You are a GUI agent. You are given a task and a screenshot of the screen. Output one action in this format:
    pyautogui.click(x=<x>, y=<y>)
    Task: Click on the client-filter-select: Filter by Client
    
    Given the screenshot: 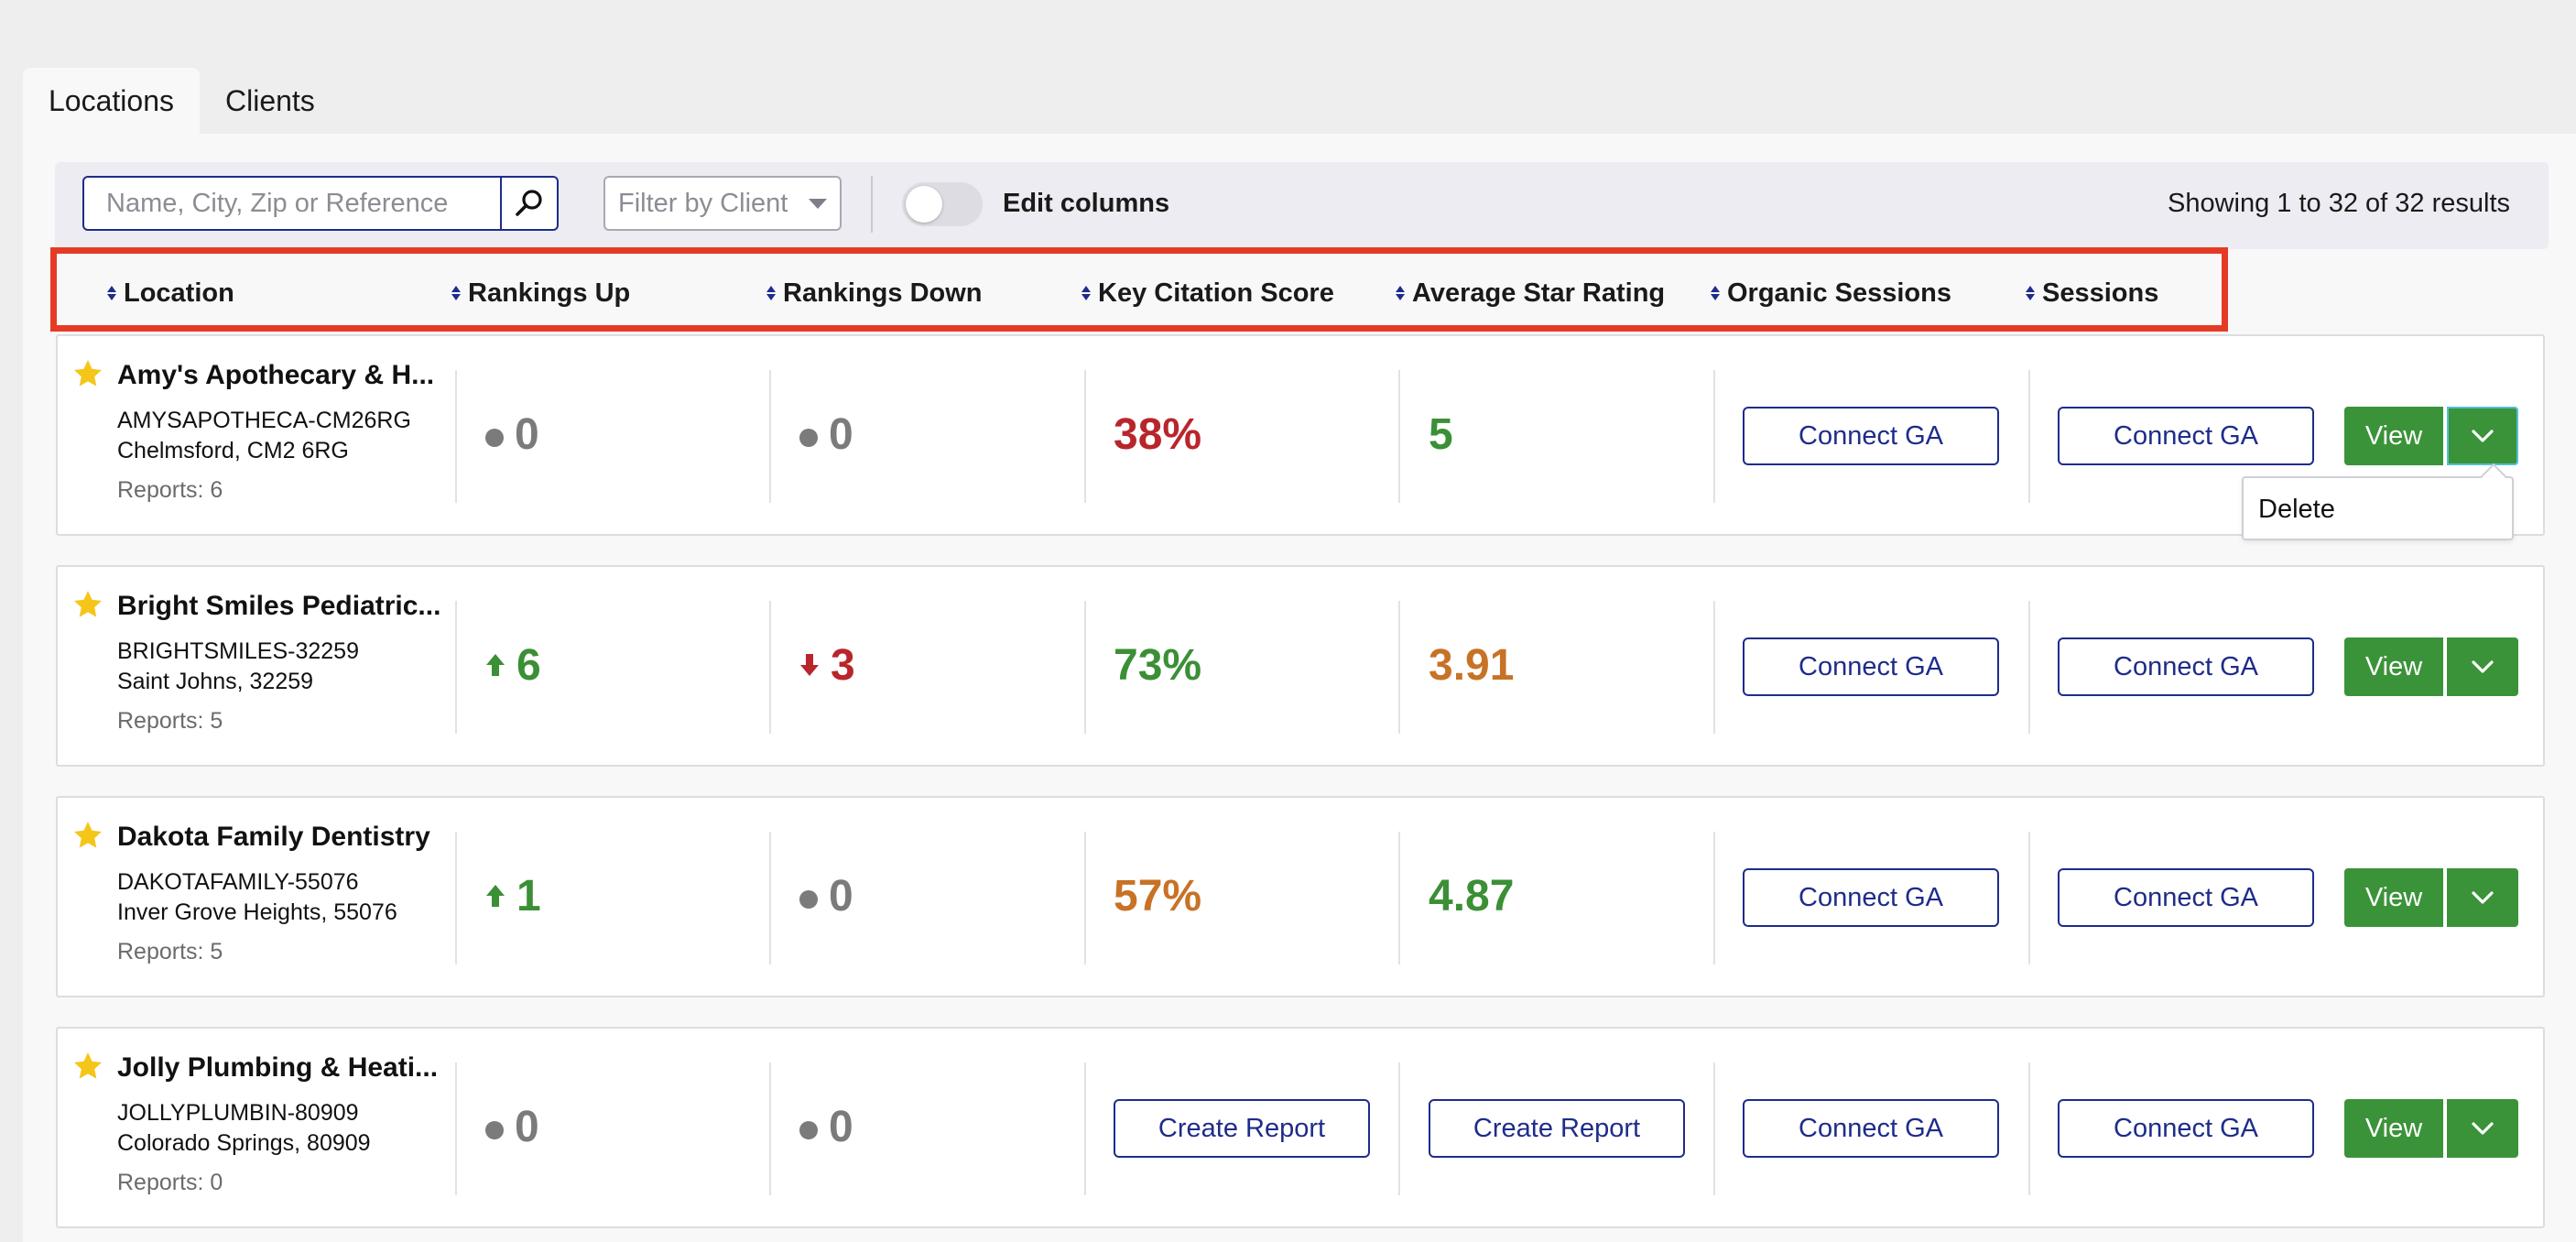 What is the action you would take?
    pyautogui.click(x=722, y=203)
    